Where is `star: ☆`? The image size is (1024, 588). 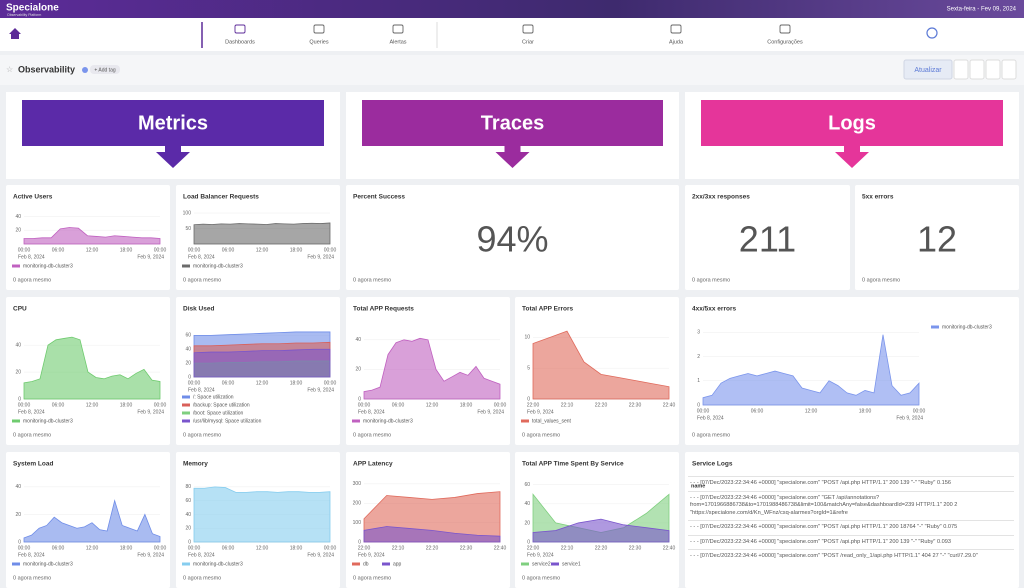 star: ☆ is located at coordinates (9, 69).